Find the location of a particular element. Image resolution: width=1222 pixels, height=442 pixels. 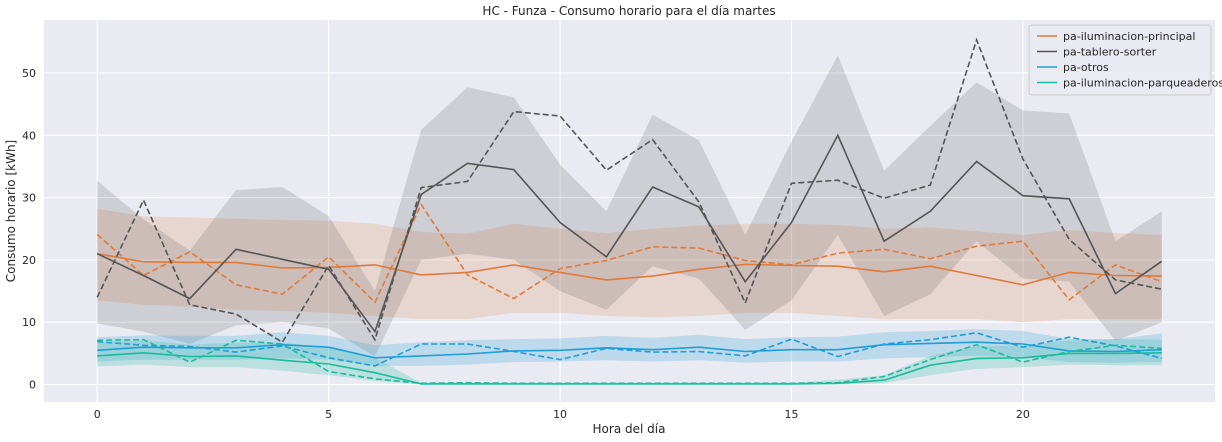

x-axis-label: Hora del día is located at coordinates (629, 429).